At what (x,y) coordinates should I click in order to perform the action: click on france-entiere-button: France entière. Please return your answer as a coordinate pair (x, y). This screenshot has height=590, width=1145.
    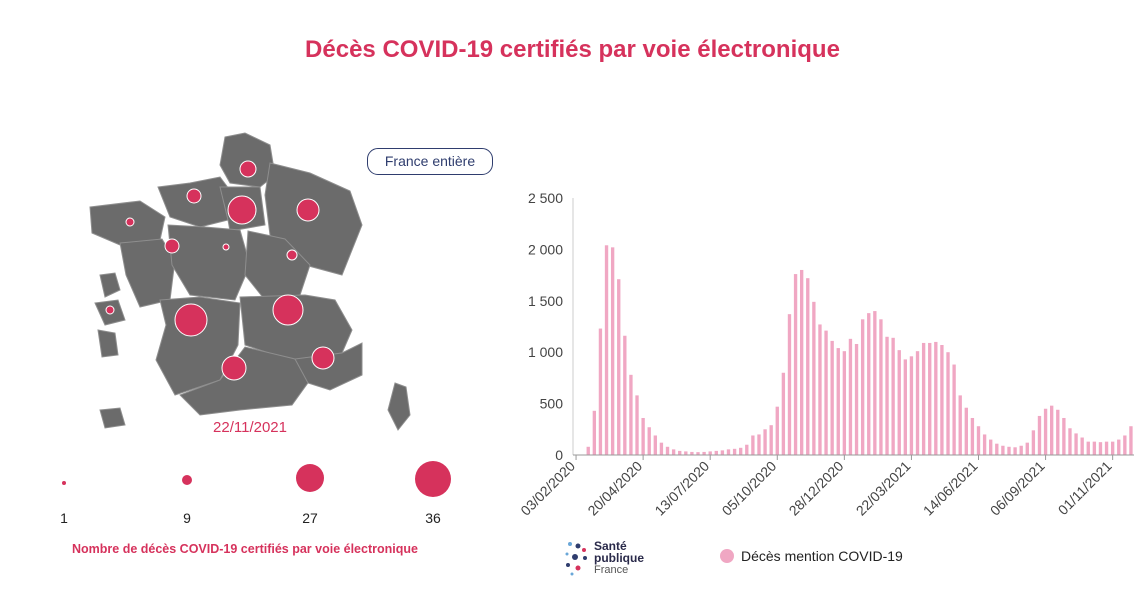
    Looking at the image, I should click on (430, 161).